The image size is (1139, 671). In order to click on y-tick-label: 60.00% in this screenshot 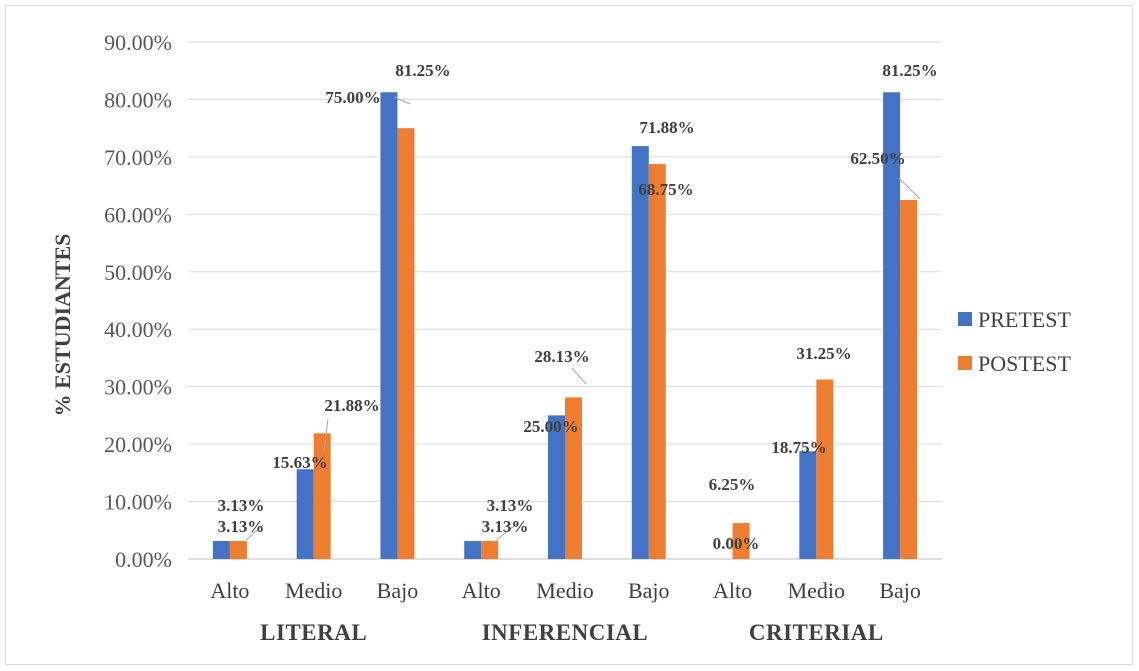, I will do `click(138, 214)`.